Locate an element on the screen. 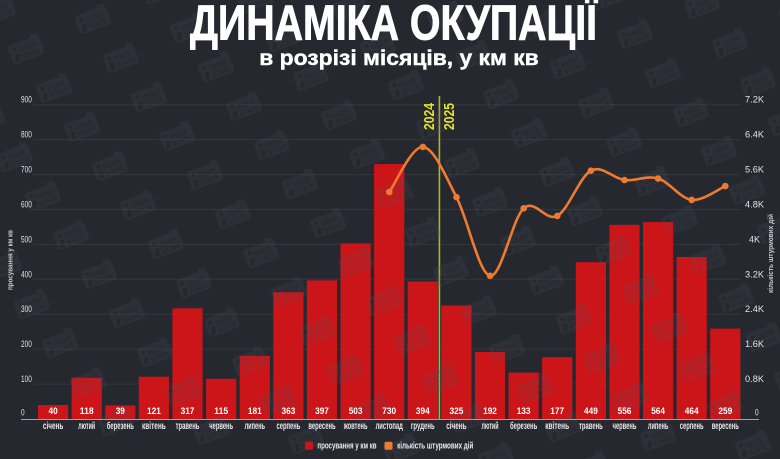 The image size is (780, 459). svg-text: 6.4K is located at coordinates (755, 135).